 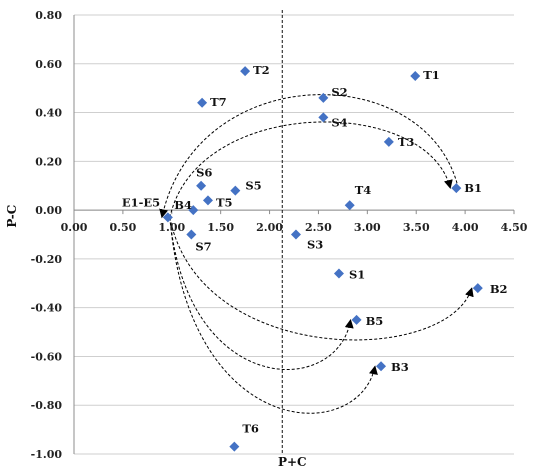 What do you see at coordinates (250, 429) in the screenshot?
I see `point-label: T6` at bounding box center [250, 429].